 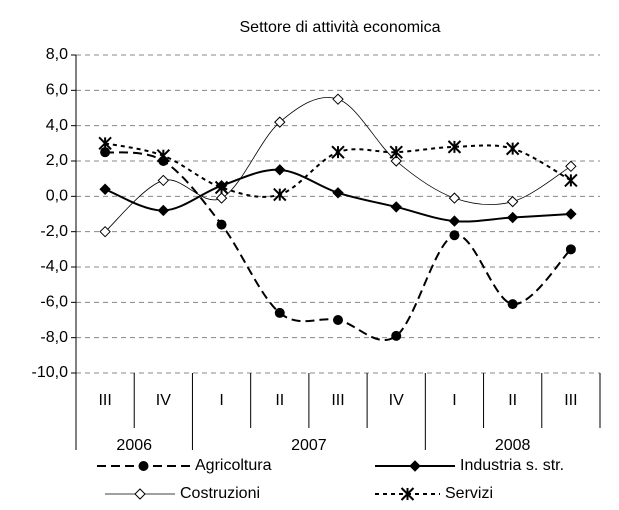 I want to click on clip-band, so click(x=309, y=456).